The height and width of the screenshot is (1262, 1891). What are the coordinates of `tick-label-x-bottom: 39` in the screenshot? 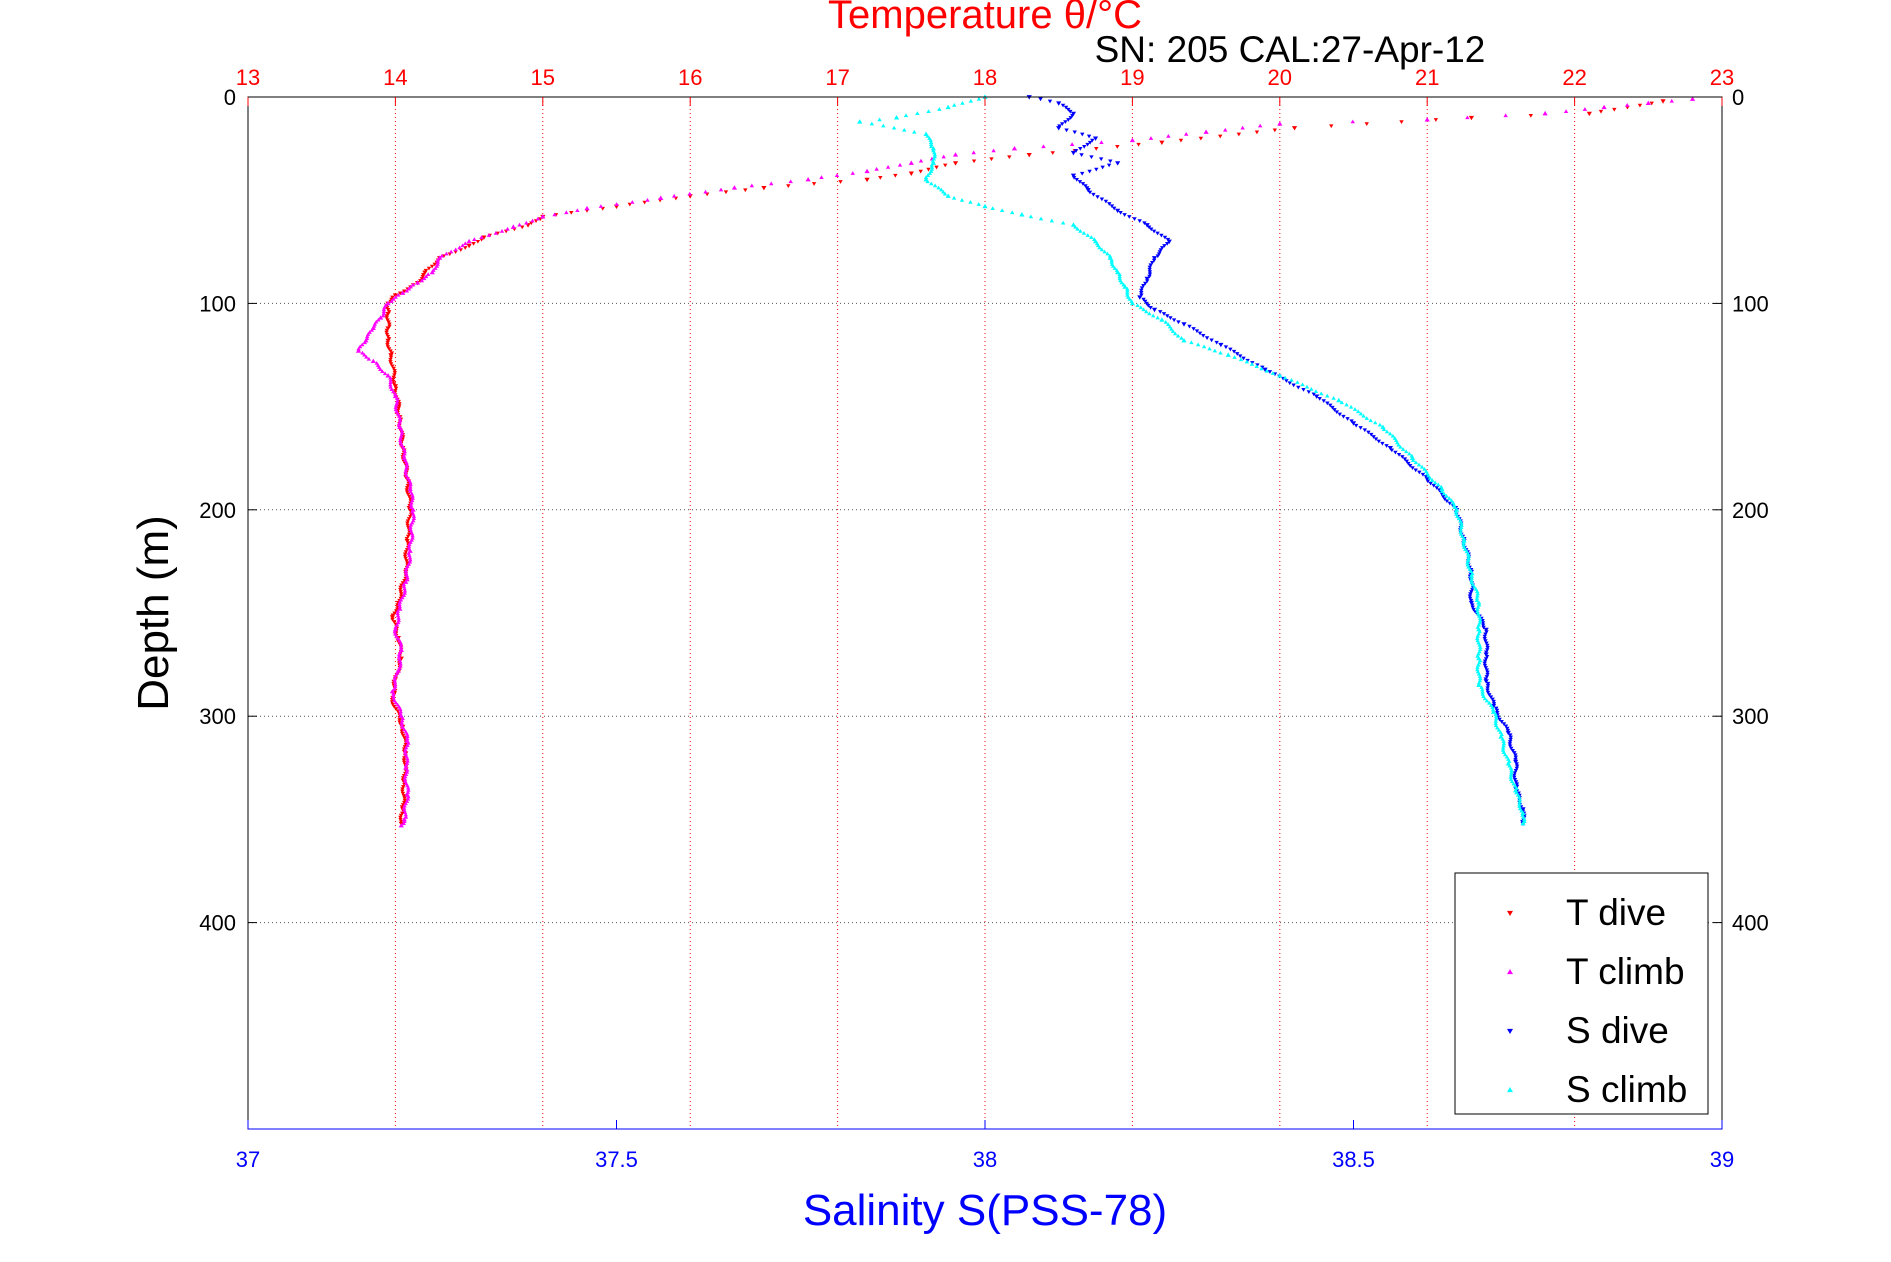 It's located at (1722, 1159).